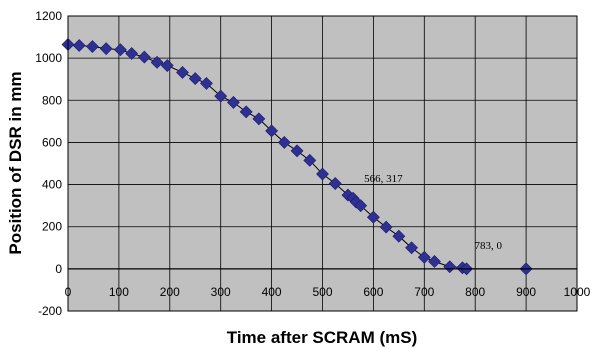 This screenshot has height=349, width=593. Describe the element at coordinates (52, 100) in the screenshot. I see `y-tick-label: 800` at that location.